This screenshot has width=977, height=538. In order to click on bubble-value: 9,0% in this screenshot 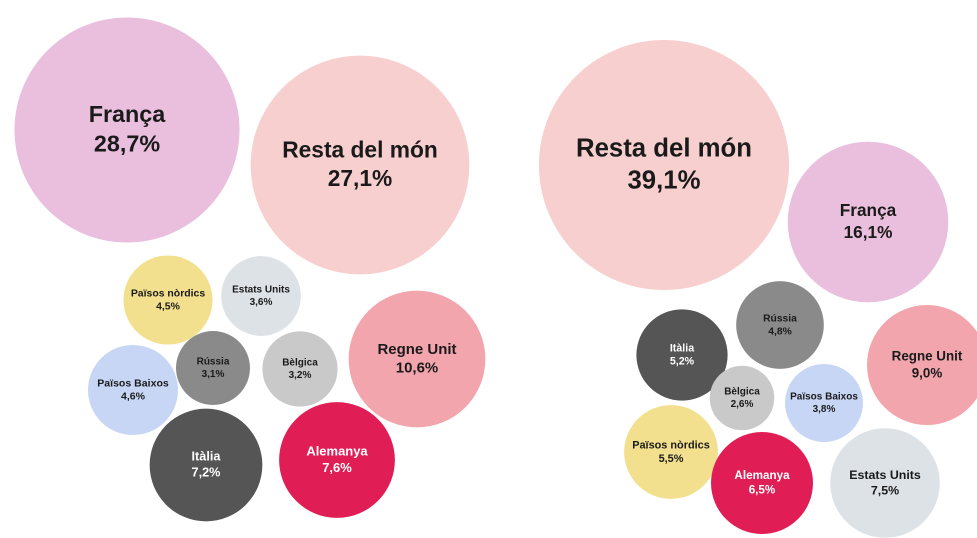, I will do `click(927, 372)`.